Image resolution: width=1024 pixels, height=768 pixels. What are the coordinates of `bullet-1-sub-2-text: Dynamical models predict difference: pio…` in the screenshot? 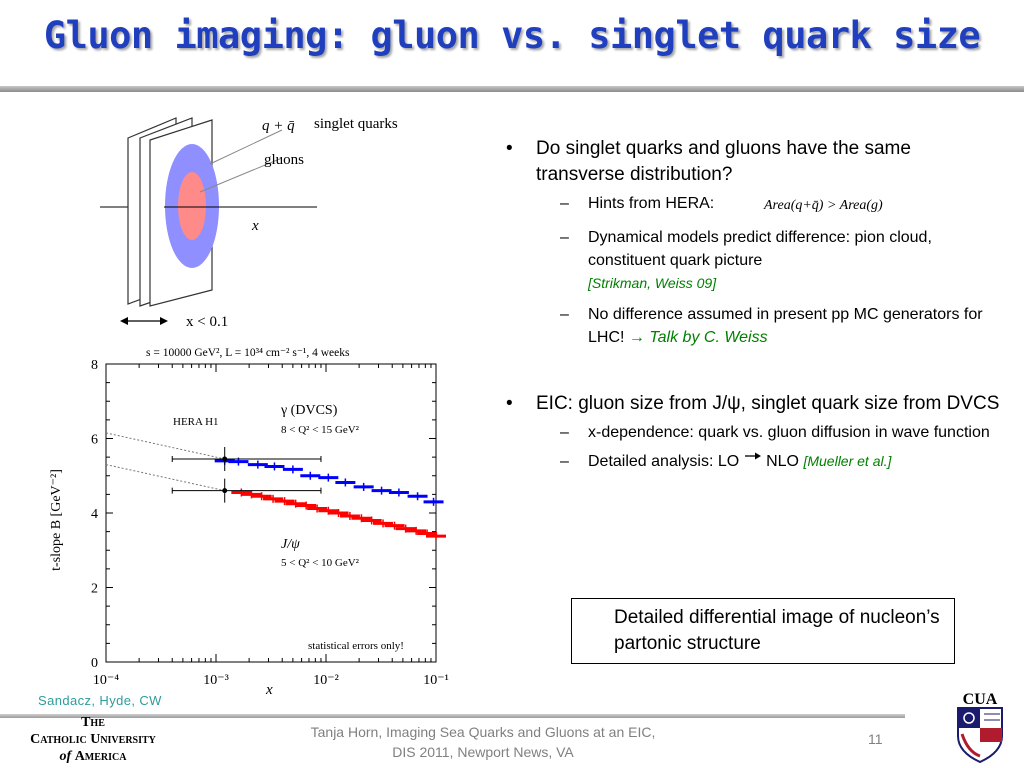 It's located at (760, 249).